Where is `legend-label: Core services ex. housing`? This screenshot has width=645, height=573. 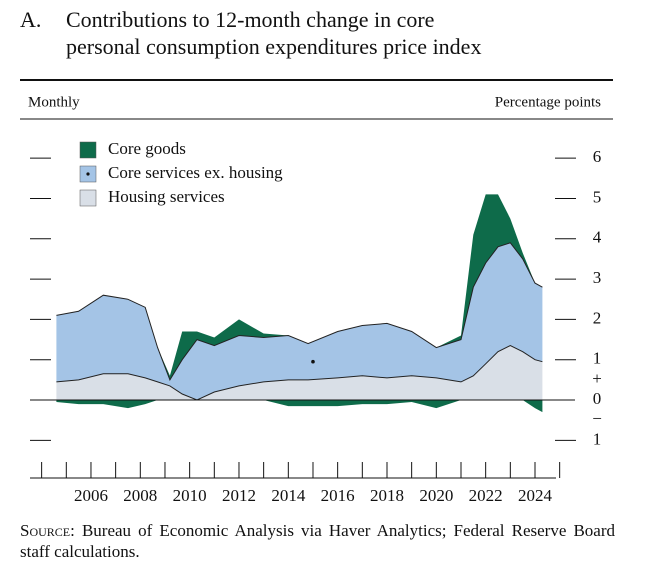
legend-label: Core services ex. housing is located at coordinates (195, 172).